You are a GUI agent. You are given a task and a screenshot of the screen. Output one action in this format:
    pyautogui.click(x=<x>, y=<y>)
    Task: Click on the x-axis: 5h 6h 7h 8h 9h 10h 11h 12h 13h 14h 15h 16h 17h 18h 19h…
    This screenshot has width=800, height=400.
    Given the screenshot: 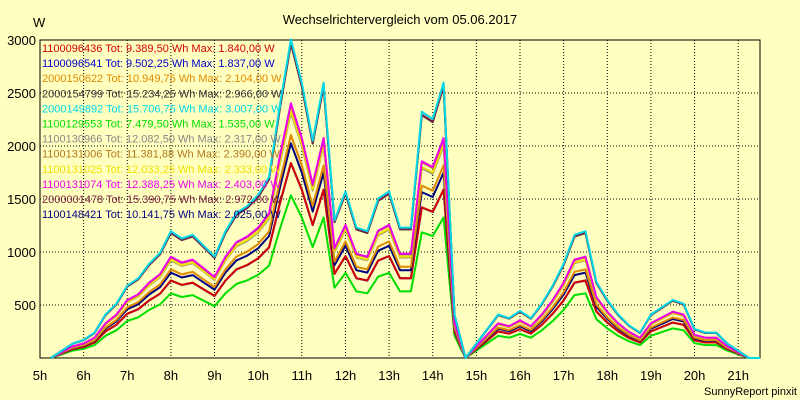 What is the action you would take?
    pyautogui.click(x=391, y=375)
    